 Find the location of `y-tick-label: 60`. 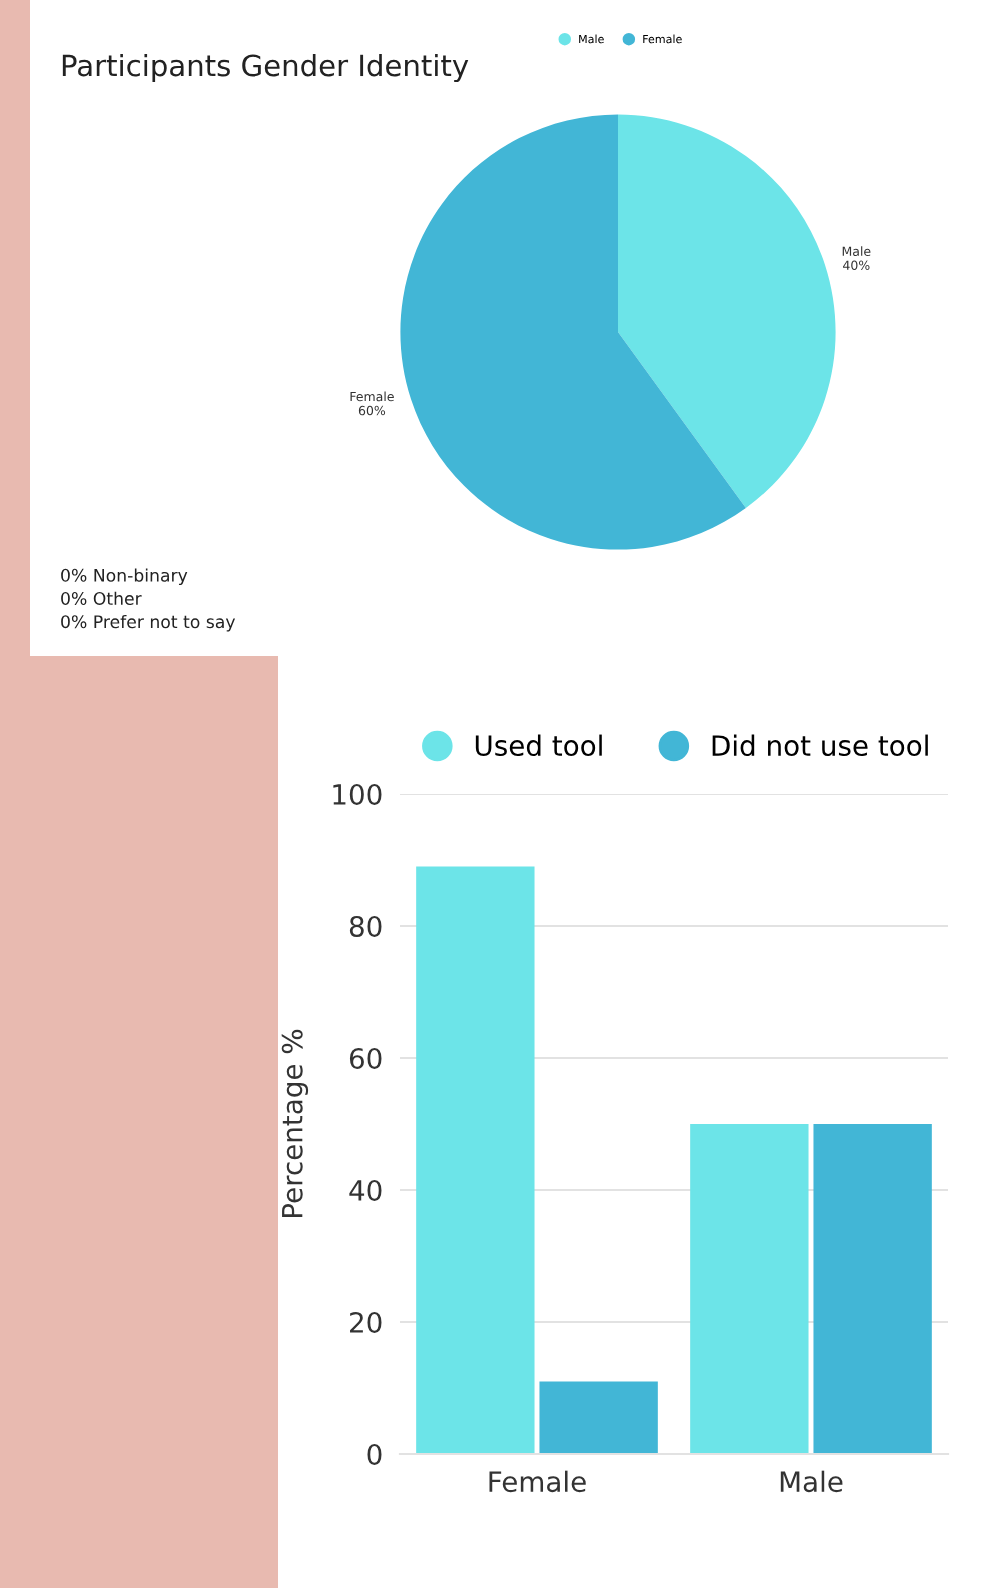

y-tick-label: 60 is located at coordinates (365, 1058).